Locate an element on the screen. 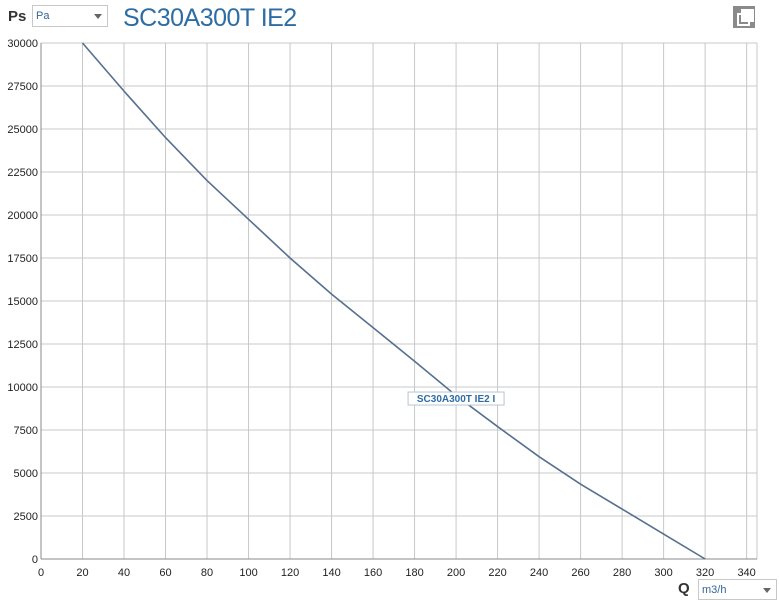 This screenshot has height=600, width=779. x-tick-label: 280 is located at coordinates (622, 573).